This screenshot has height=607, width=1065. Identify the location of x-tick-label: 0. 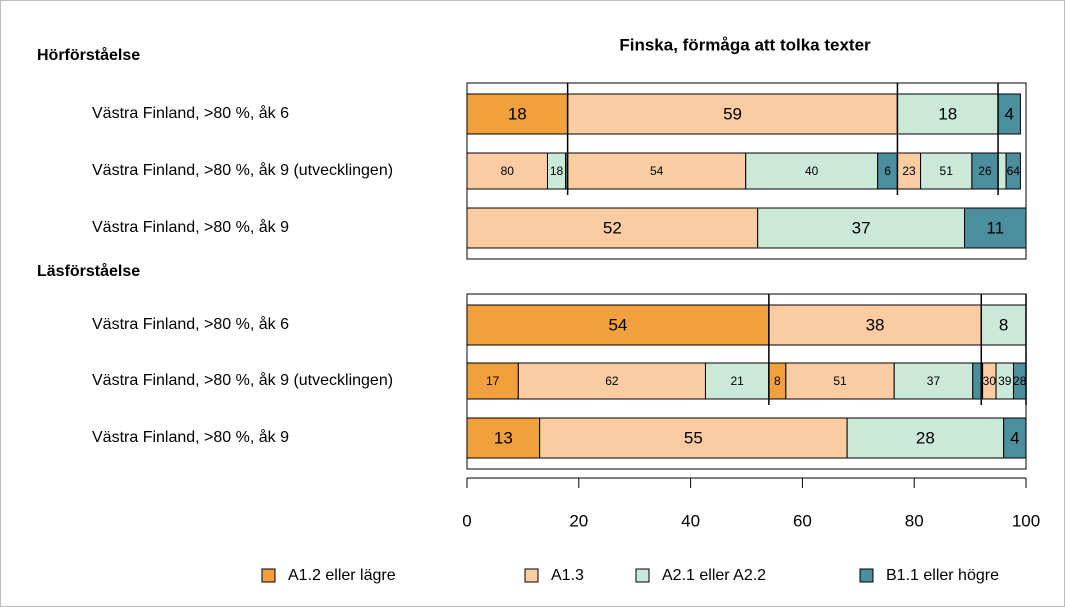
(466, 520).